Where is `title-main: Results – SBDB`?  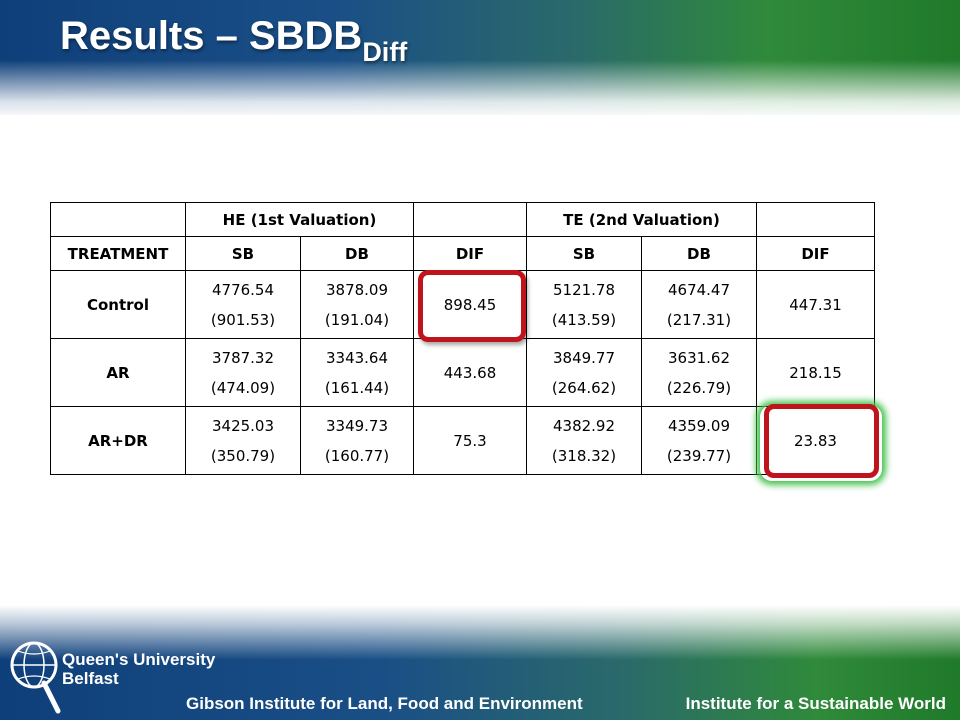 title-main: Results – SBDB is located at coordinates (211, 36).